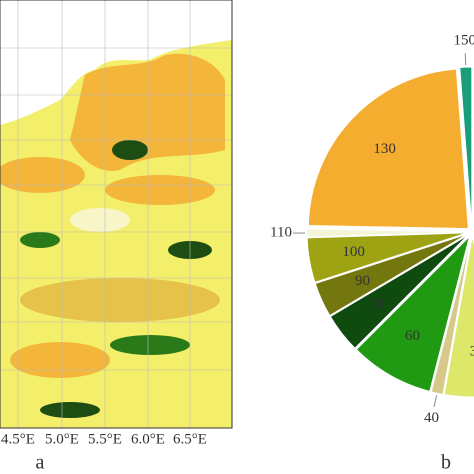 The height and width of the screenshot is (474, 474). I want to click on panel-label: b, so click(446, 463).